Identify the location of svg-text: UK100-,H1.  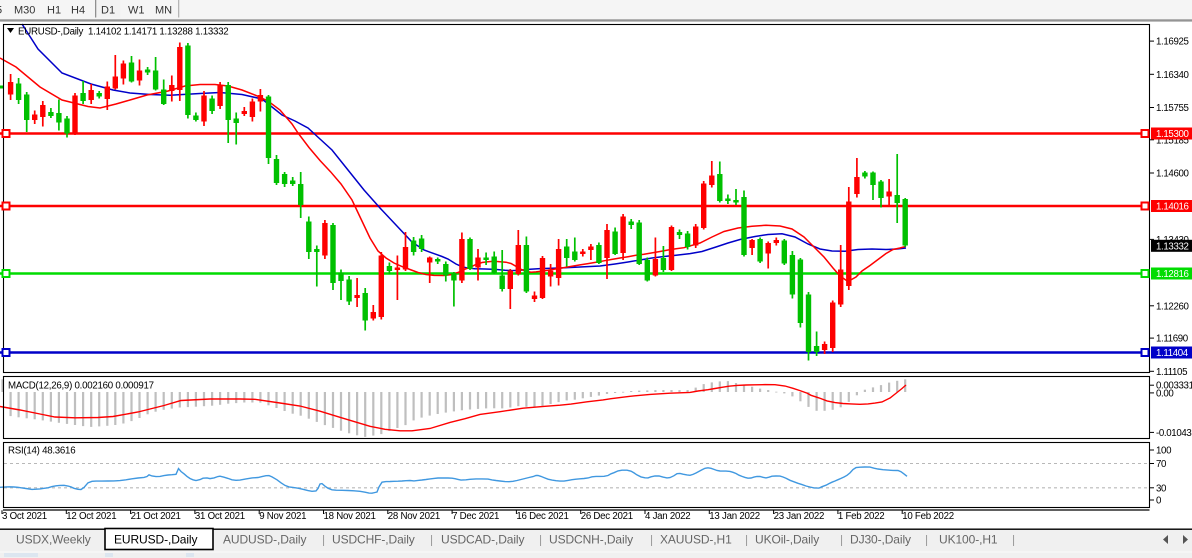
(968, 540).